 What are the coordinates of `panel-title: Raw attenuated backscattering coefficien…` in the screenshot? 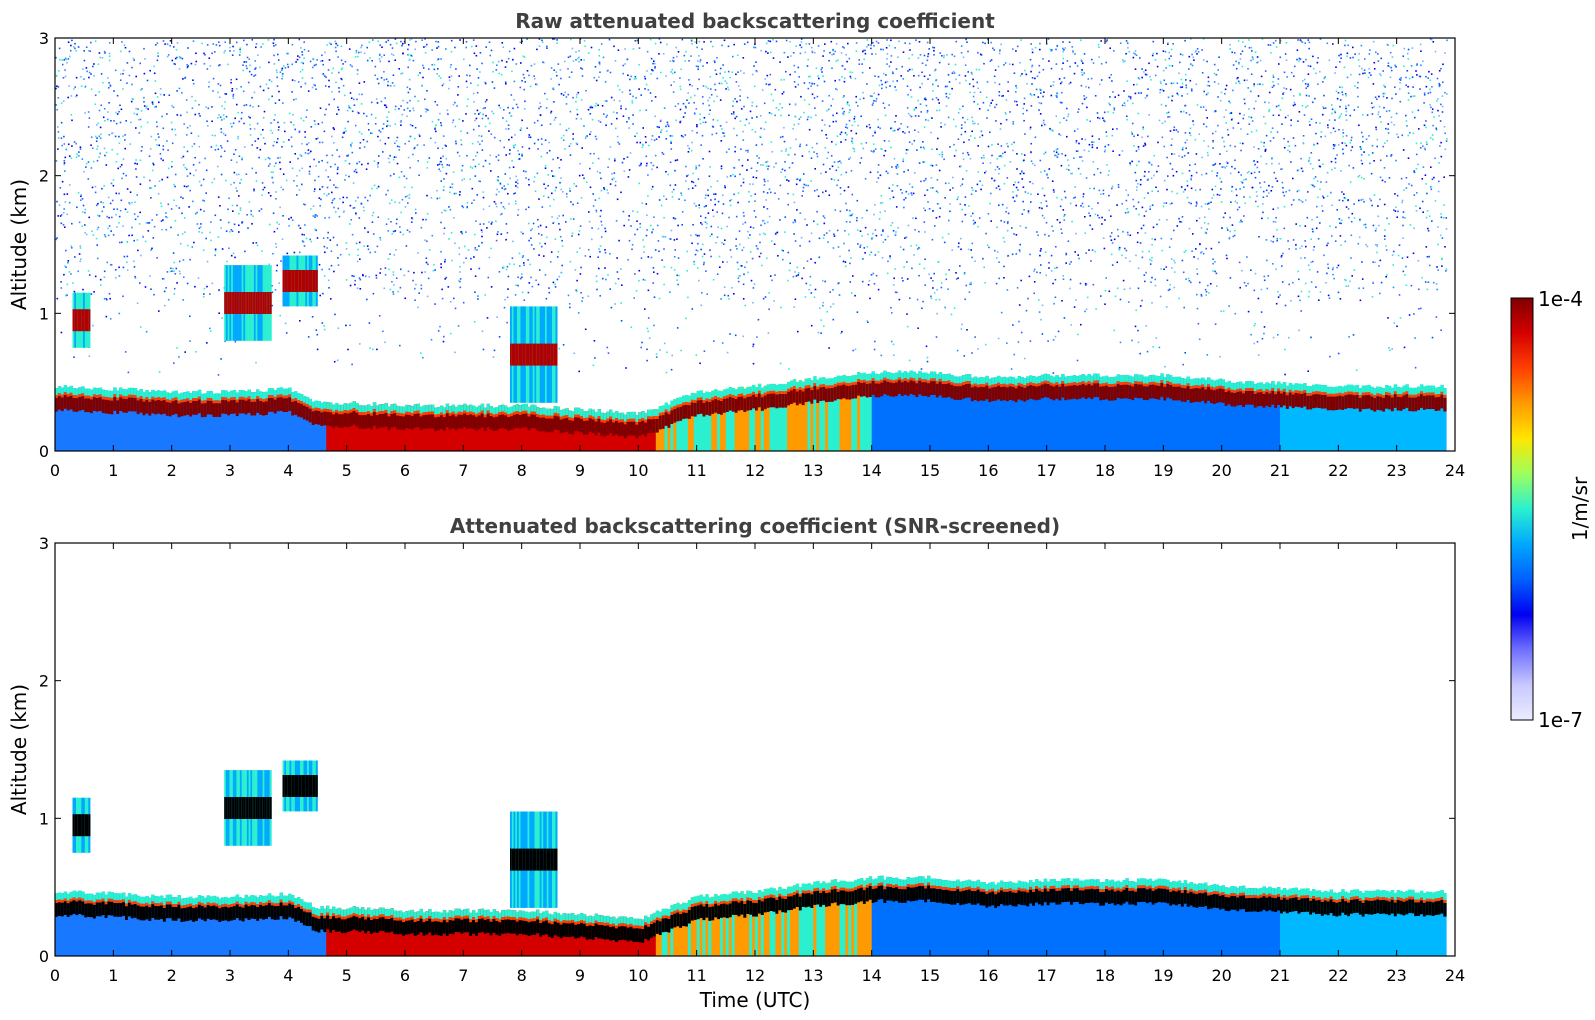 It's located at (755, 21).